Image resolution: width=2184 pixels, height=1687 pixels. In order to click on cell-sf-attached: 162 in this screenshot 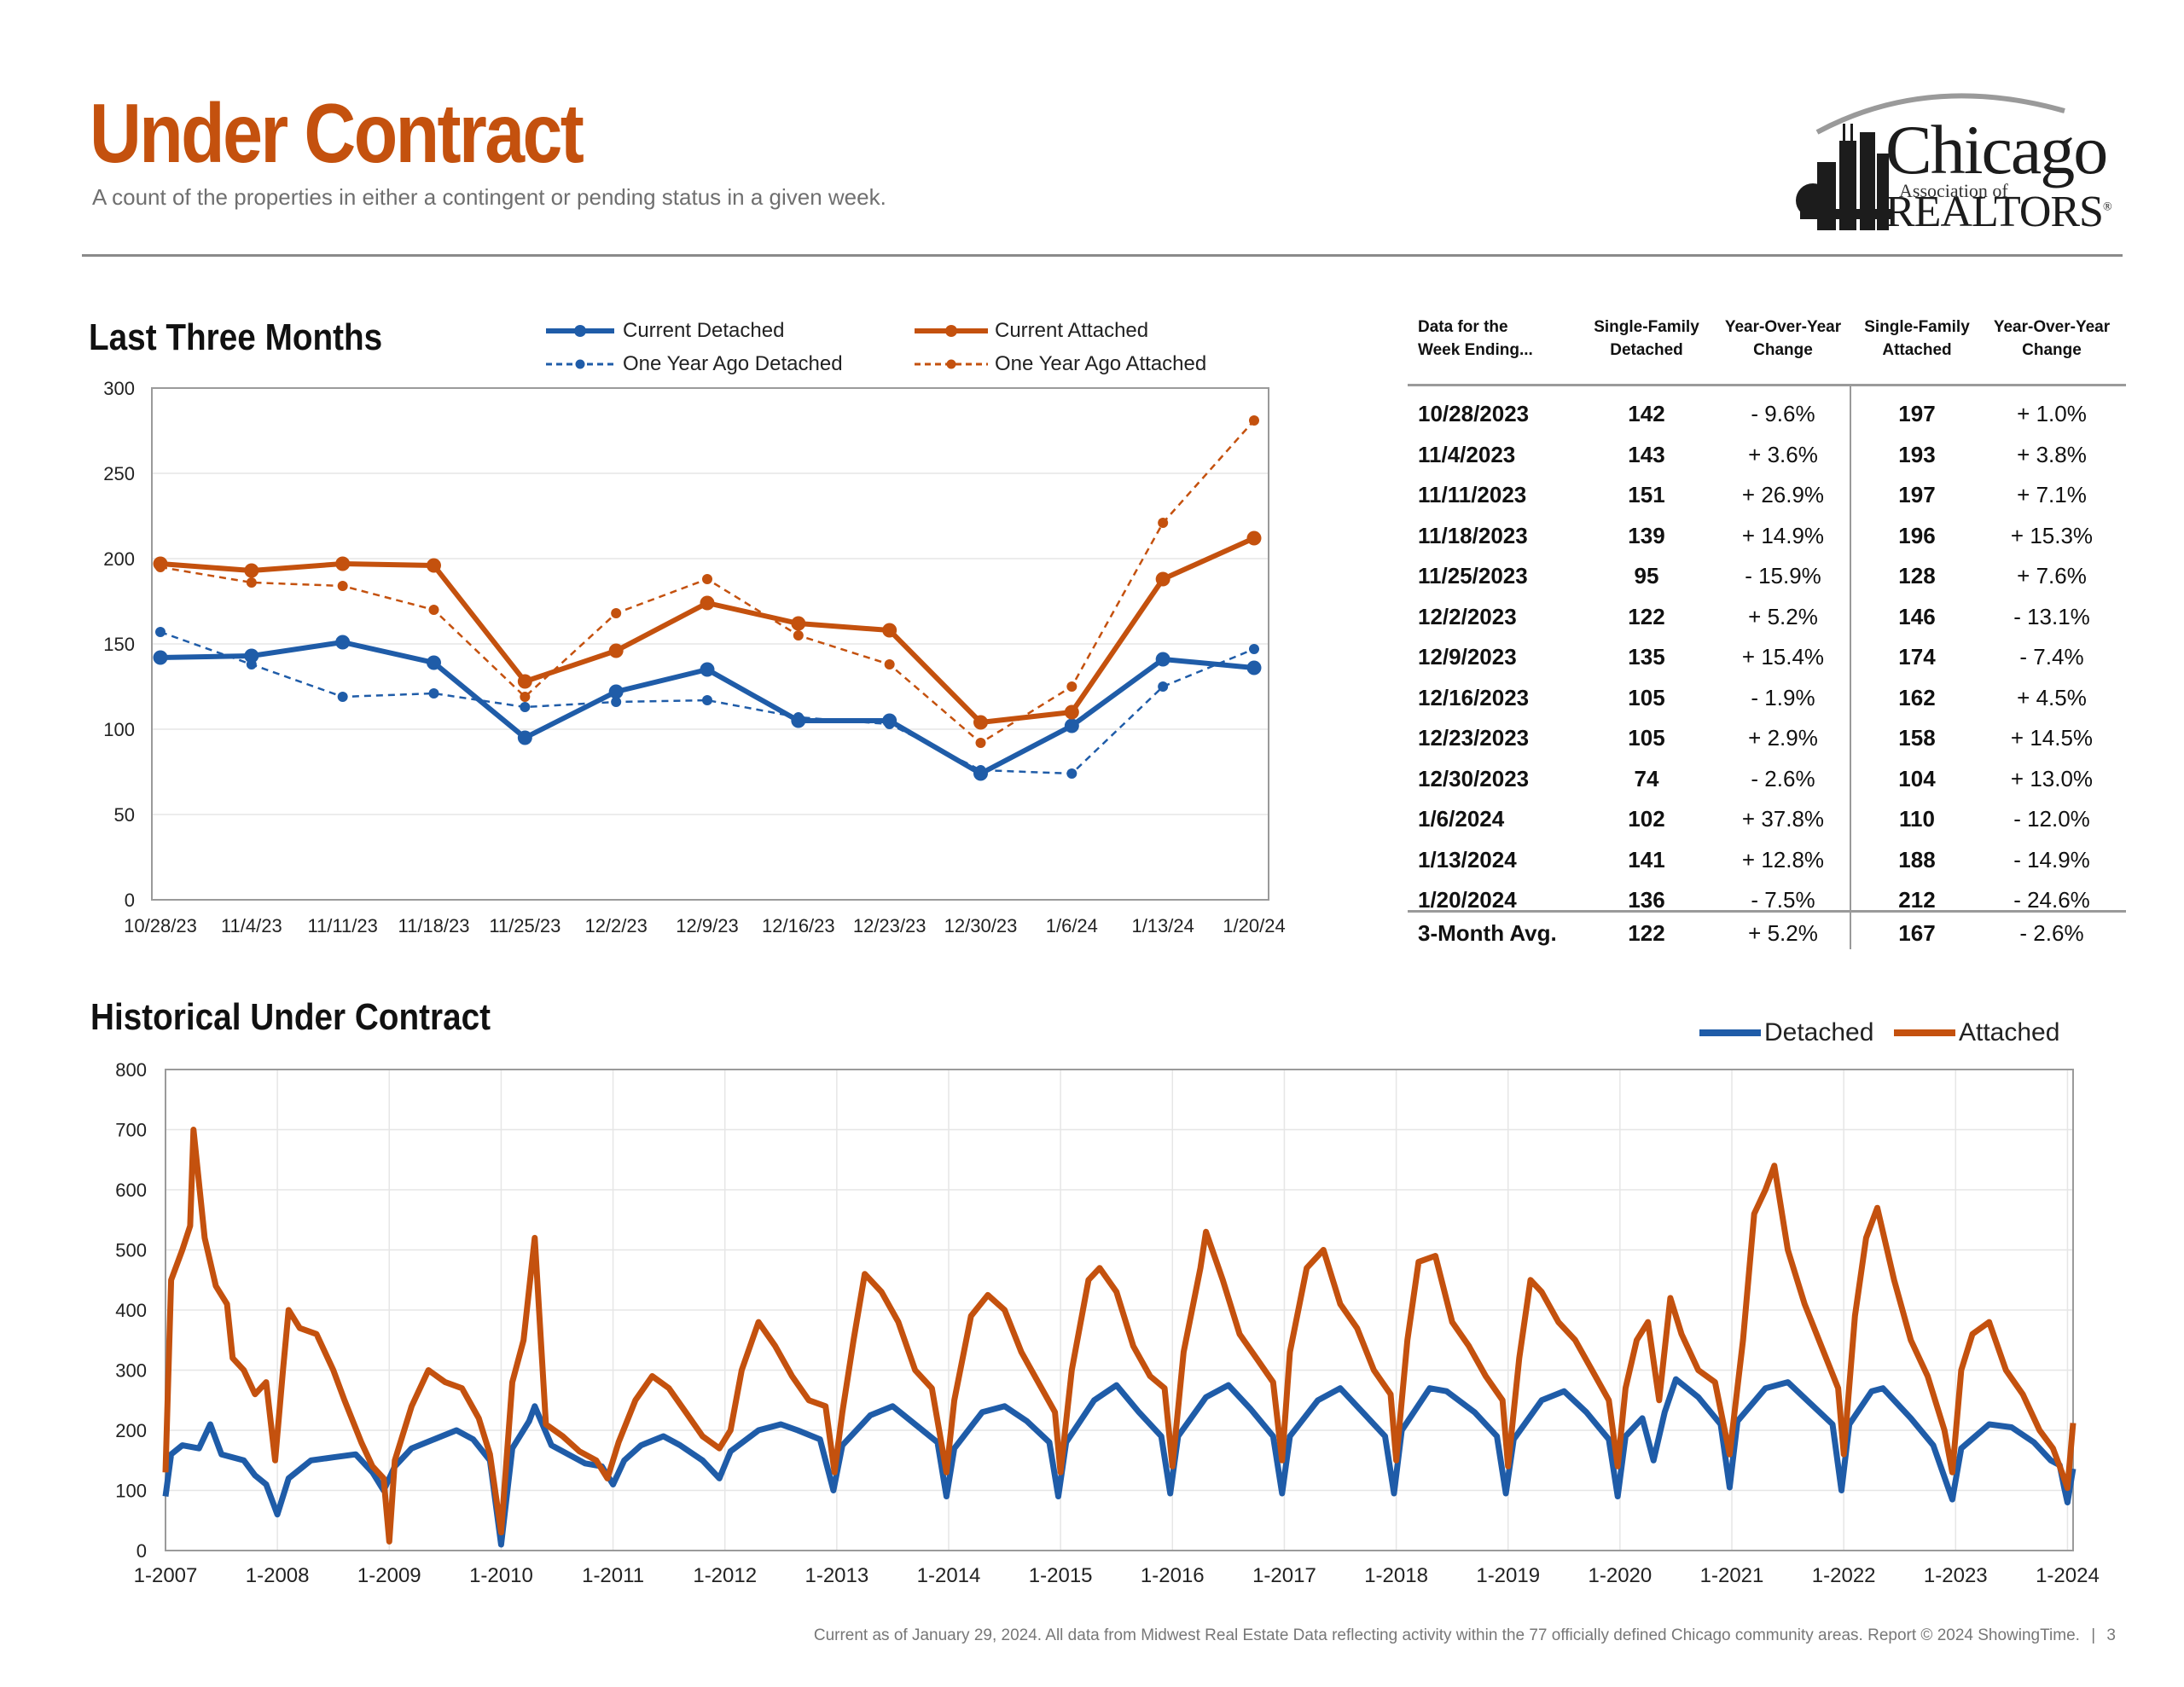, I will do `click(1917, 697)`.